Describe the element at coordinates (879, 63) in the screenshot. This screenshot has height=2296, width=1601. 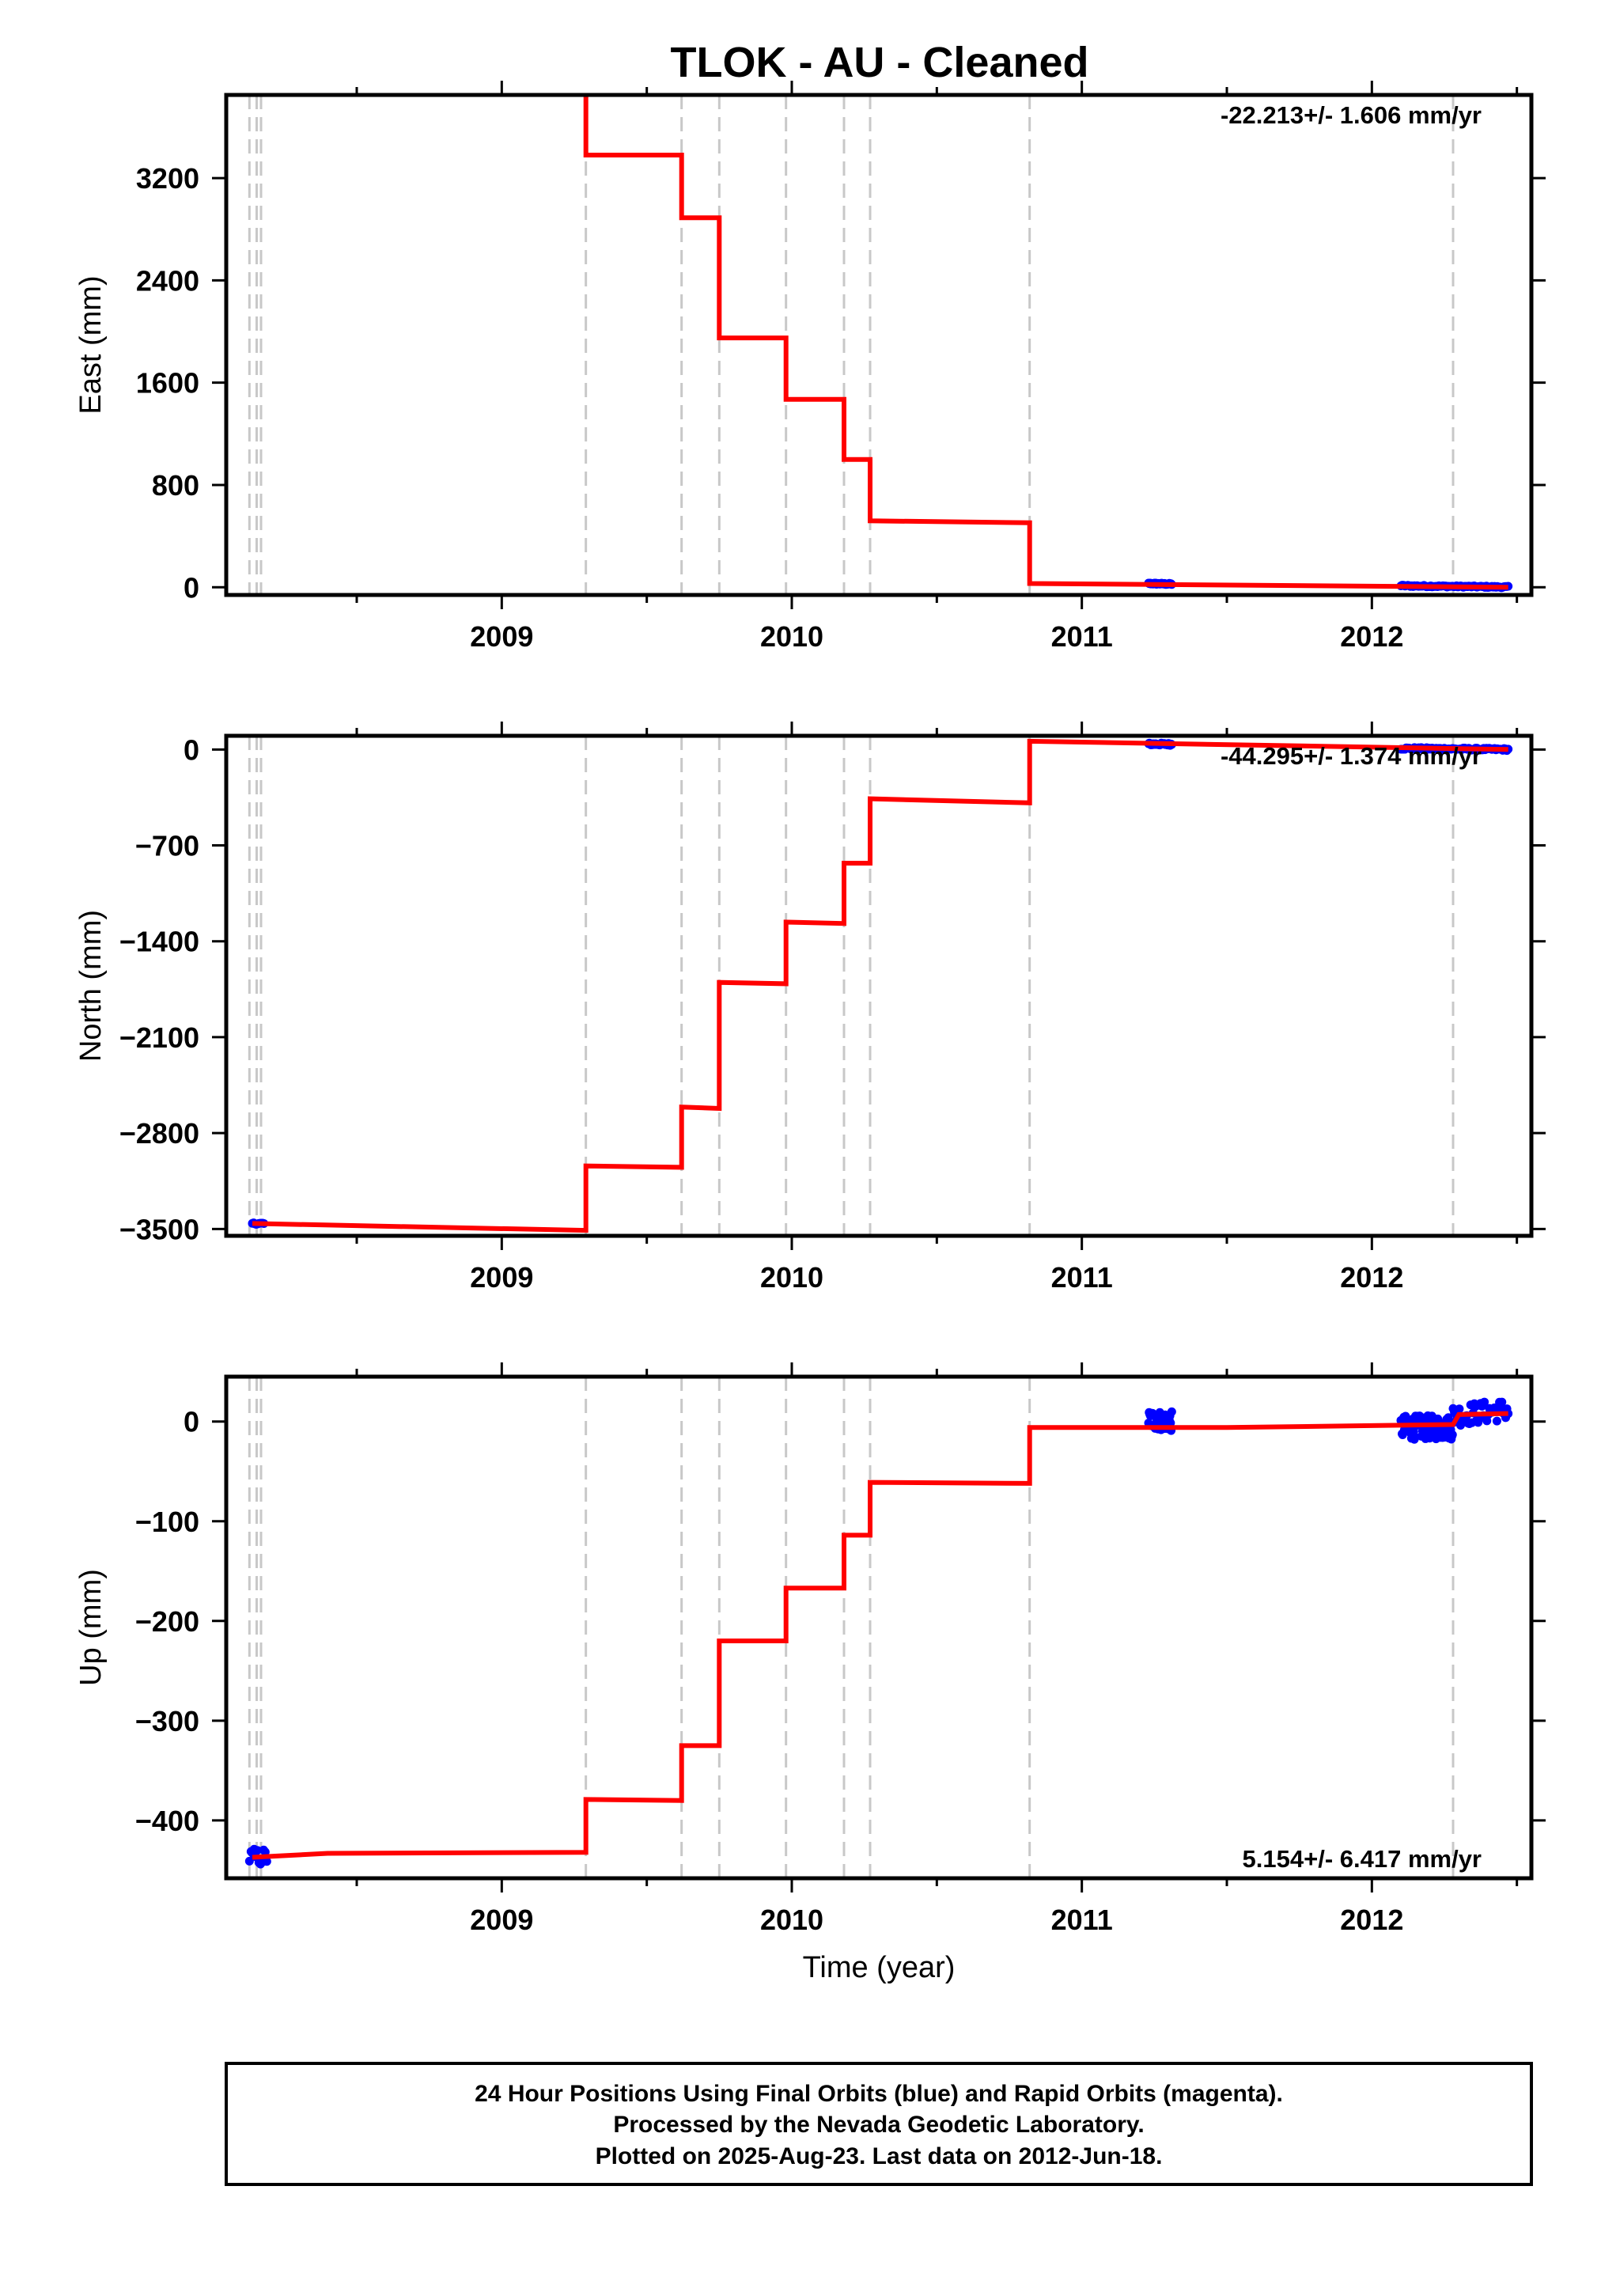
I see `chart-title: TLOK - AU - Cleaned` at that location.